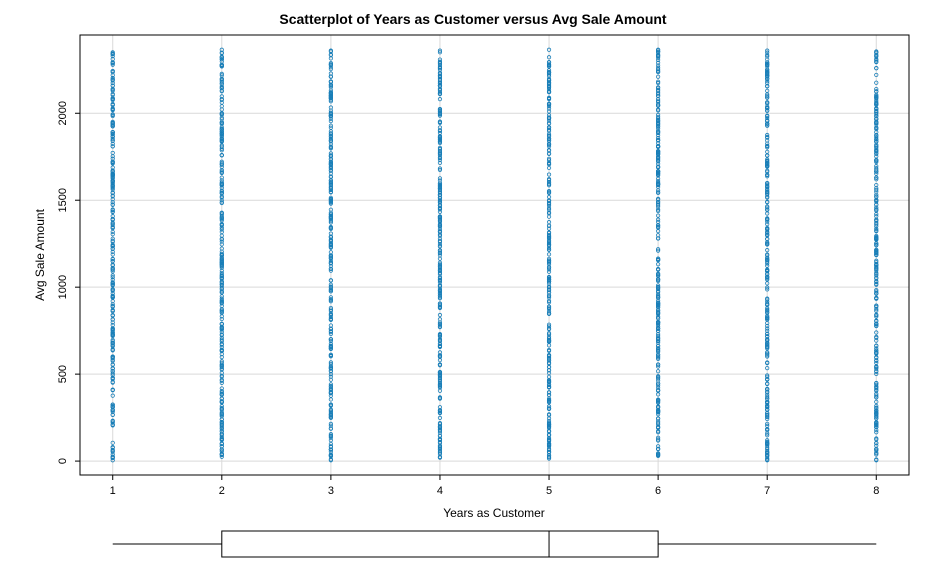  What do you see at coordinates (63, 461) in the screenshot?
I see `y-tick-label-0: 0` at bounding box center [63, 461].